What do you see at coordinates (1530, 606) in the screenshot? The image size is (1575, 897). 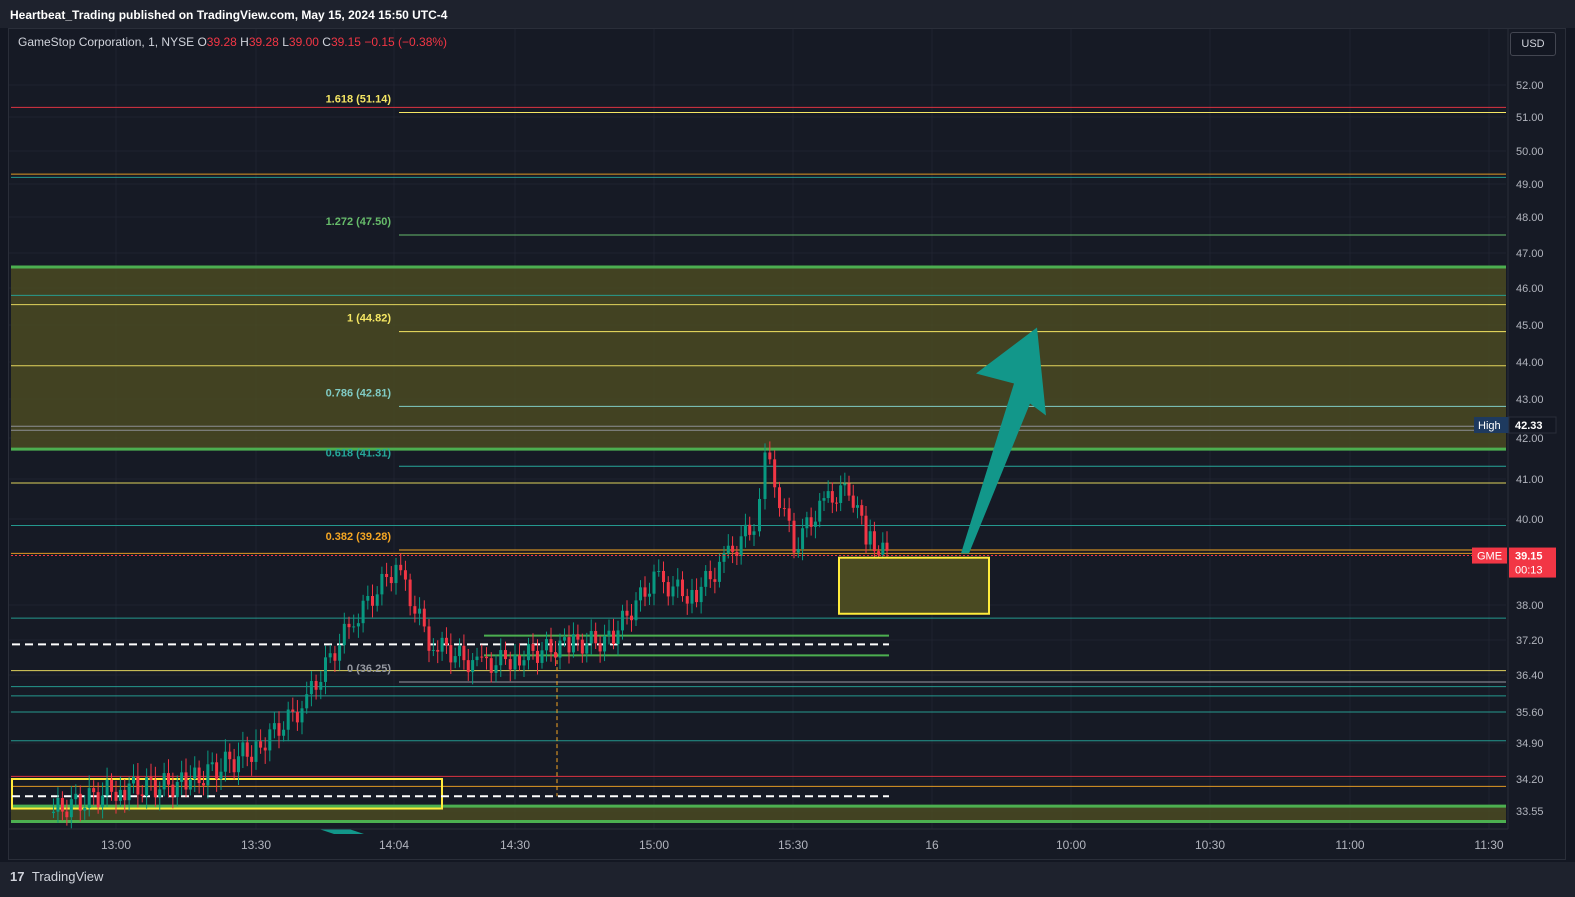 I see `price-tick-label: 38.00` at bounding box center [1530, 606].